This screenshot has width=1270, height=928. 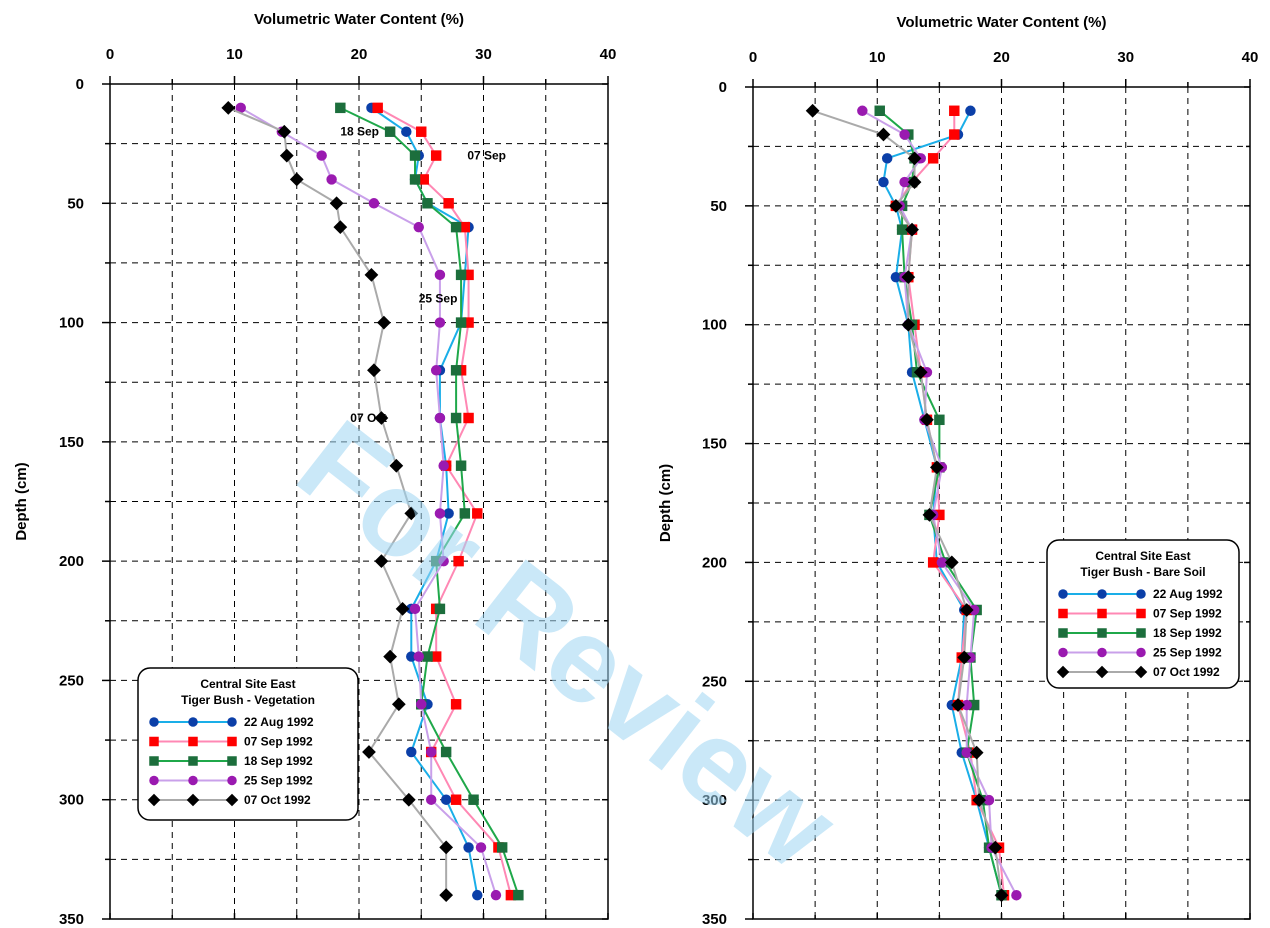 I want to click on y-tick-label: 0, so click(x=723, y=87).